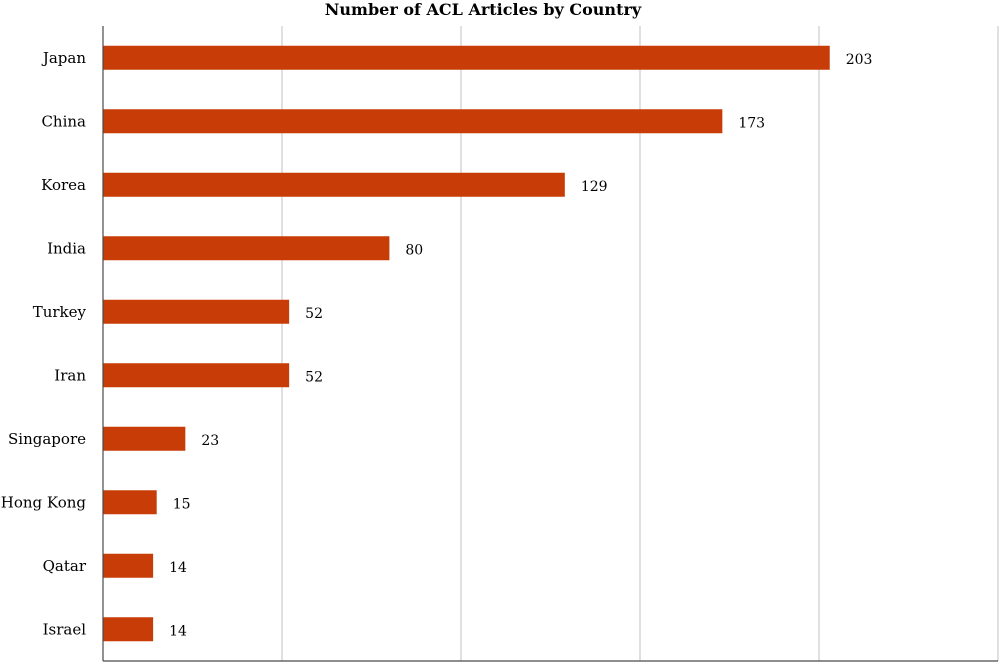 Image resolution: width=1000 pixels, height=663 pixels. Describe the element at coordinates (44, 502) in the screenshot. I see `category-label: Hong Kong` at that location.